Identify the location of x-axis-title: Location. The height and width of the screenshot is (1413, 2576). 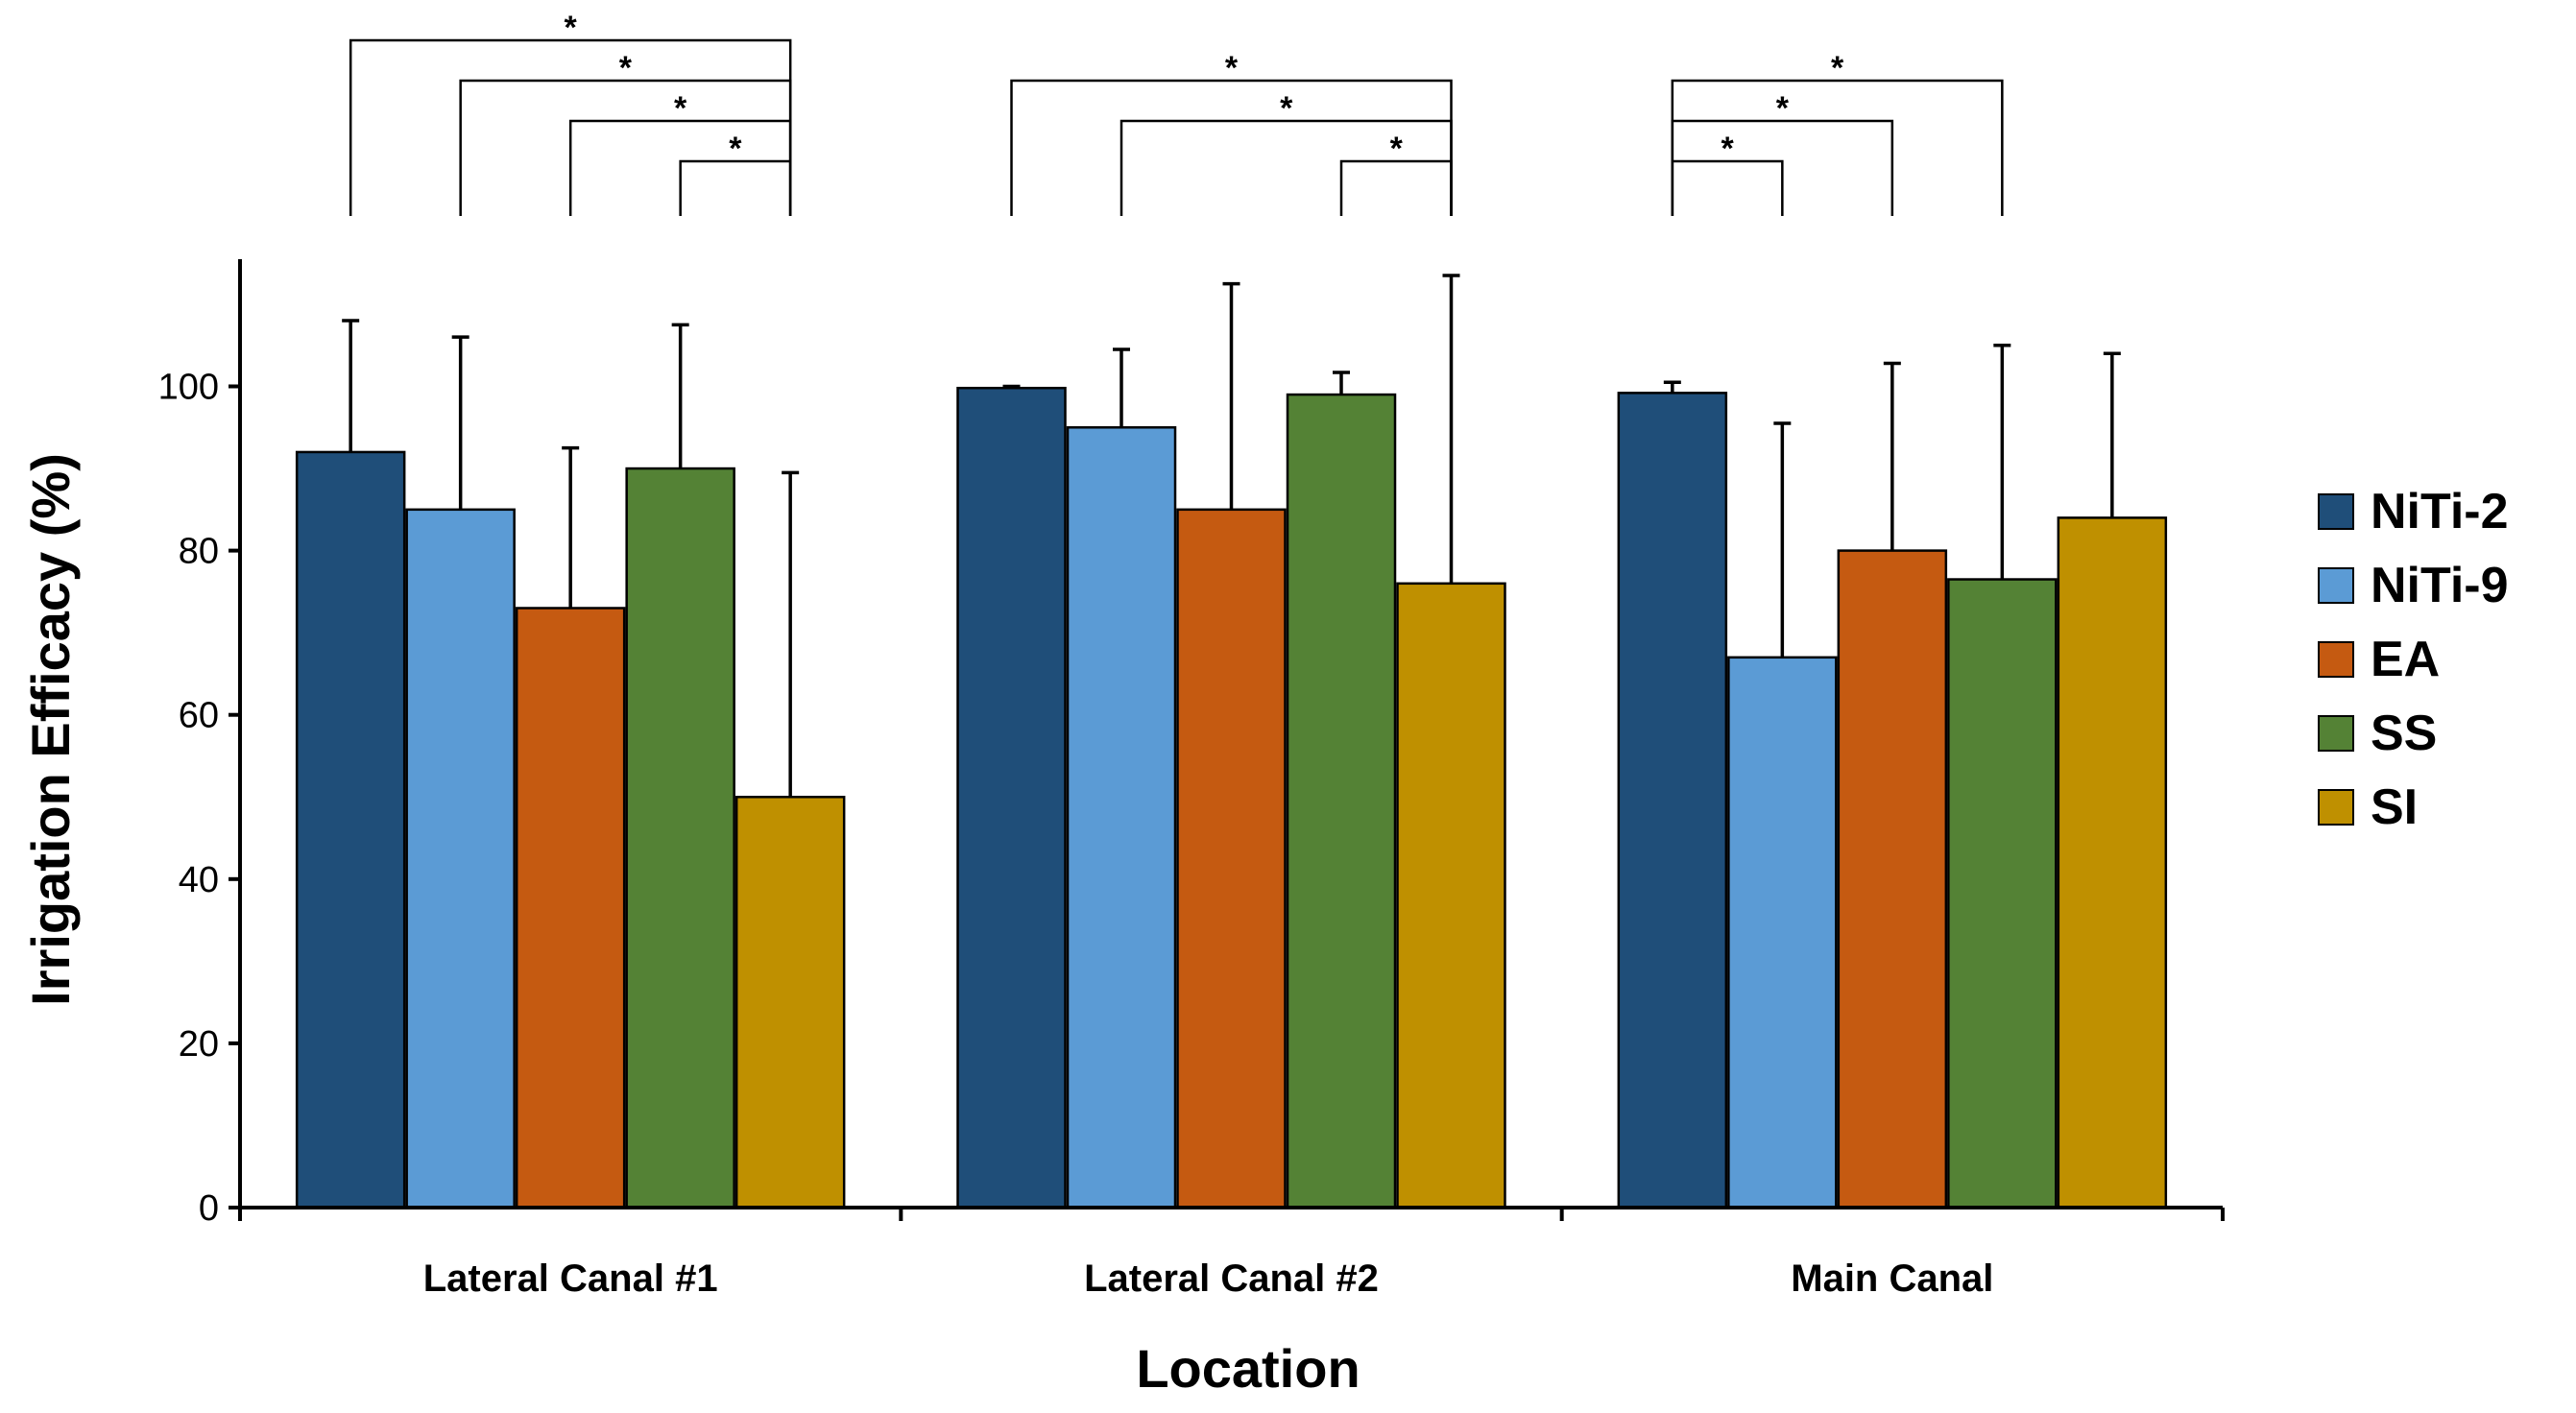
(1248, 1368).